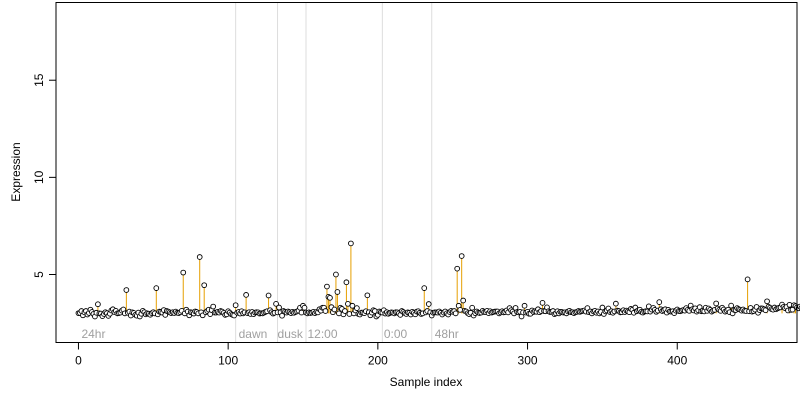 The height and width of the screenshot is (400, 800). I want to click on region-label: dusk, so click(291, 334).